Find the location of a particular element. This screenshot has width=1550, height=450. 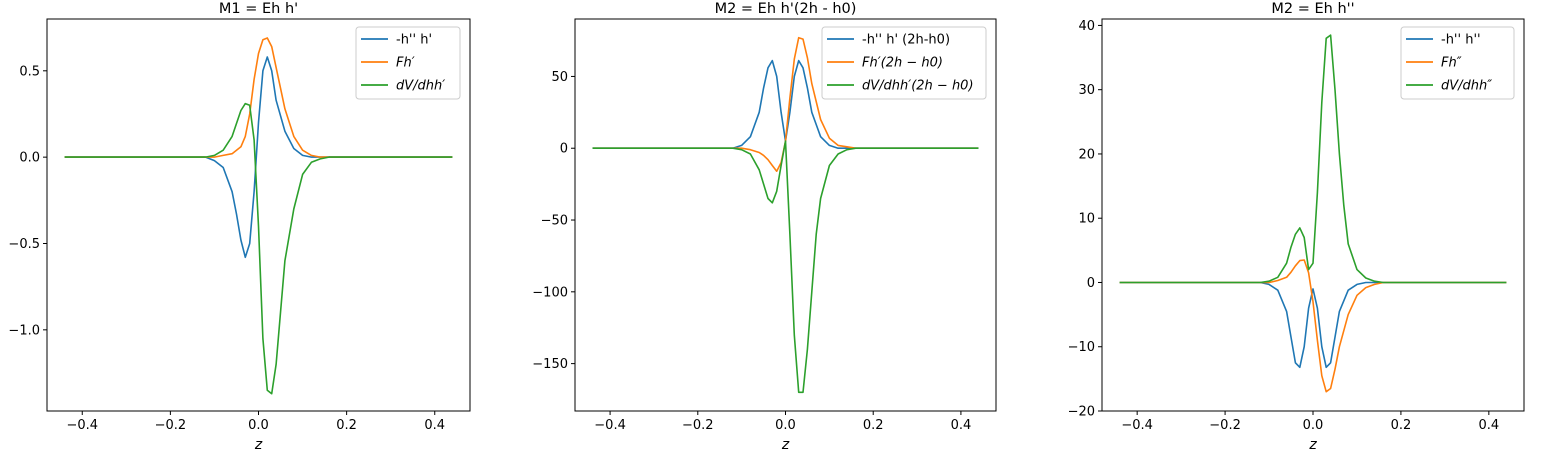

y-tick-label: −100 is located at coordinates (550, 292).